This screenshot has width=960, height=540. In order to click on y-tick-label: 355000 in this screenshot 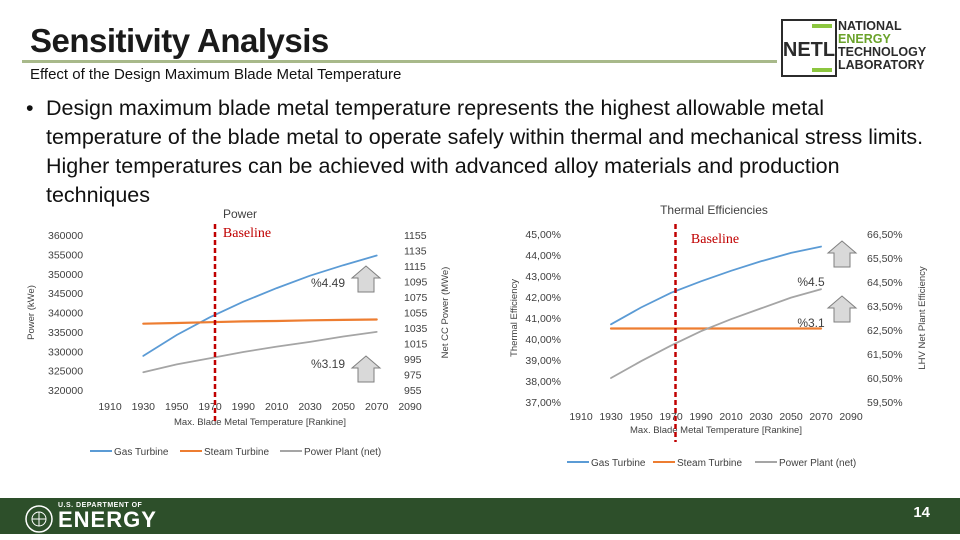, I will do `click(65, 255)`.